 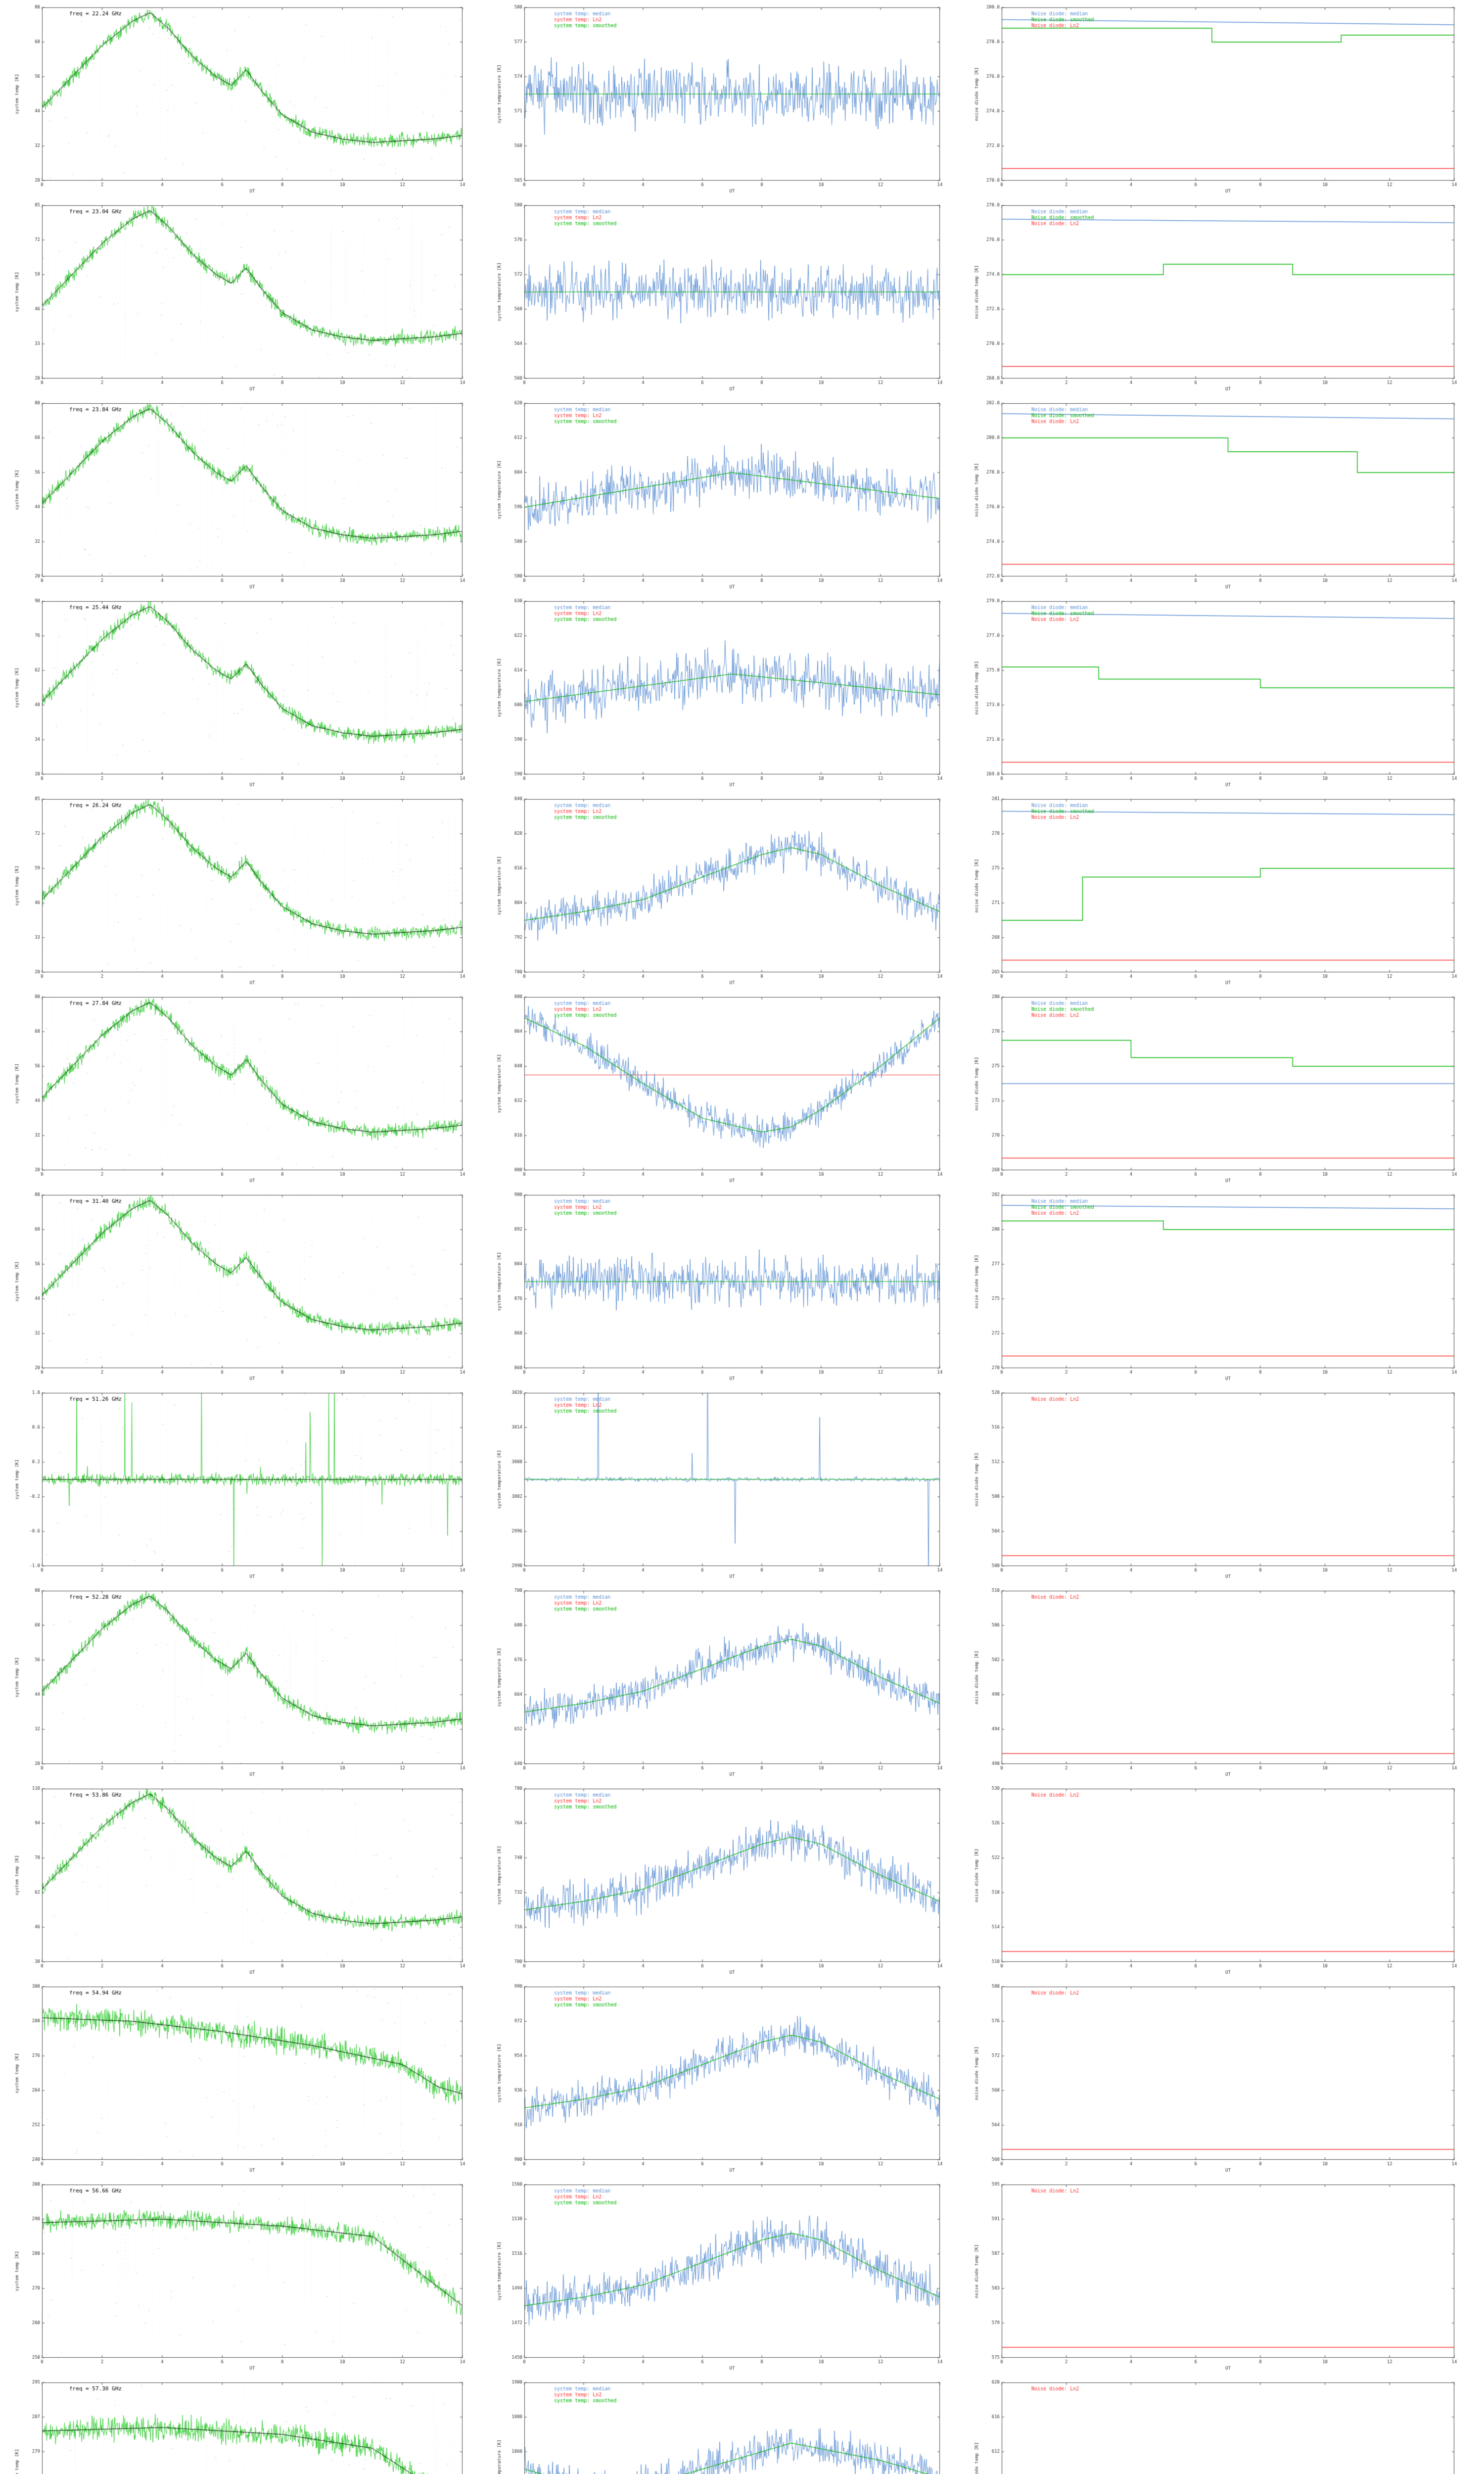 I want to click on panel-right-row7, so click(x=1215, y=1287).